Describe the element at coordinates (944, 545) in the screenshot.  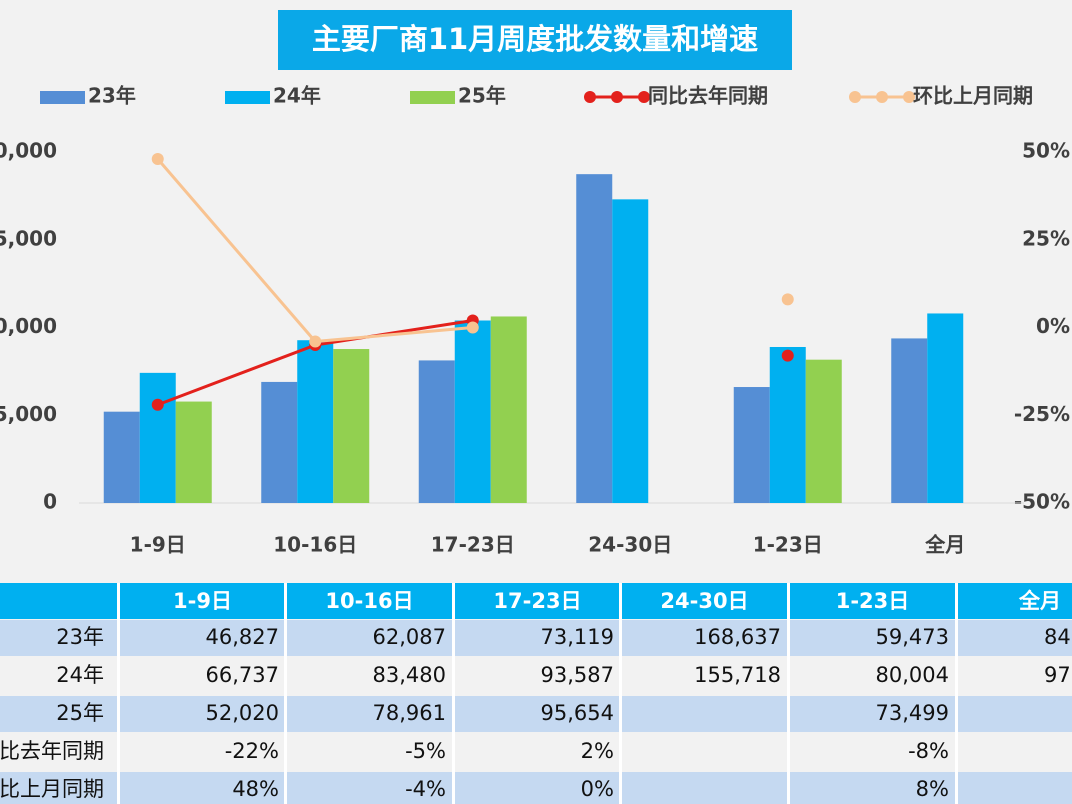
I see `x-tick-label: 全月` at that location.